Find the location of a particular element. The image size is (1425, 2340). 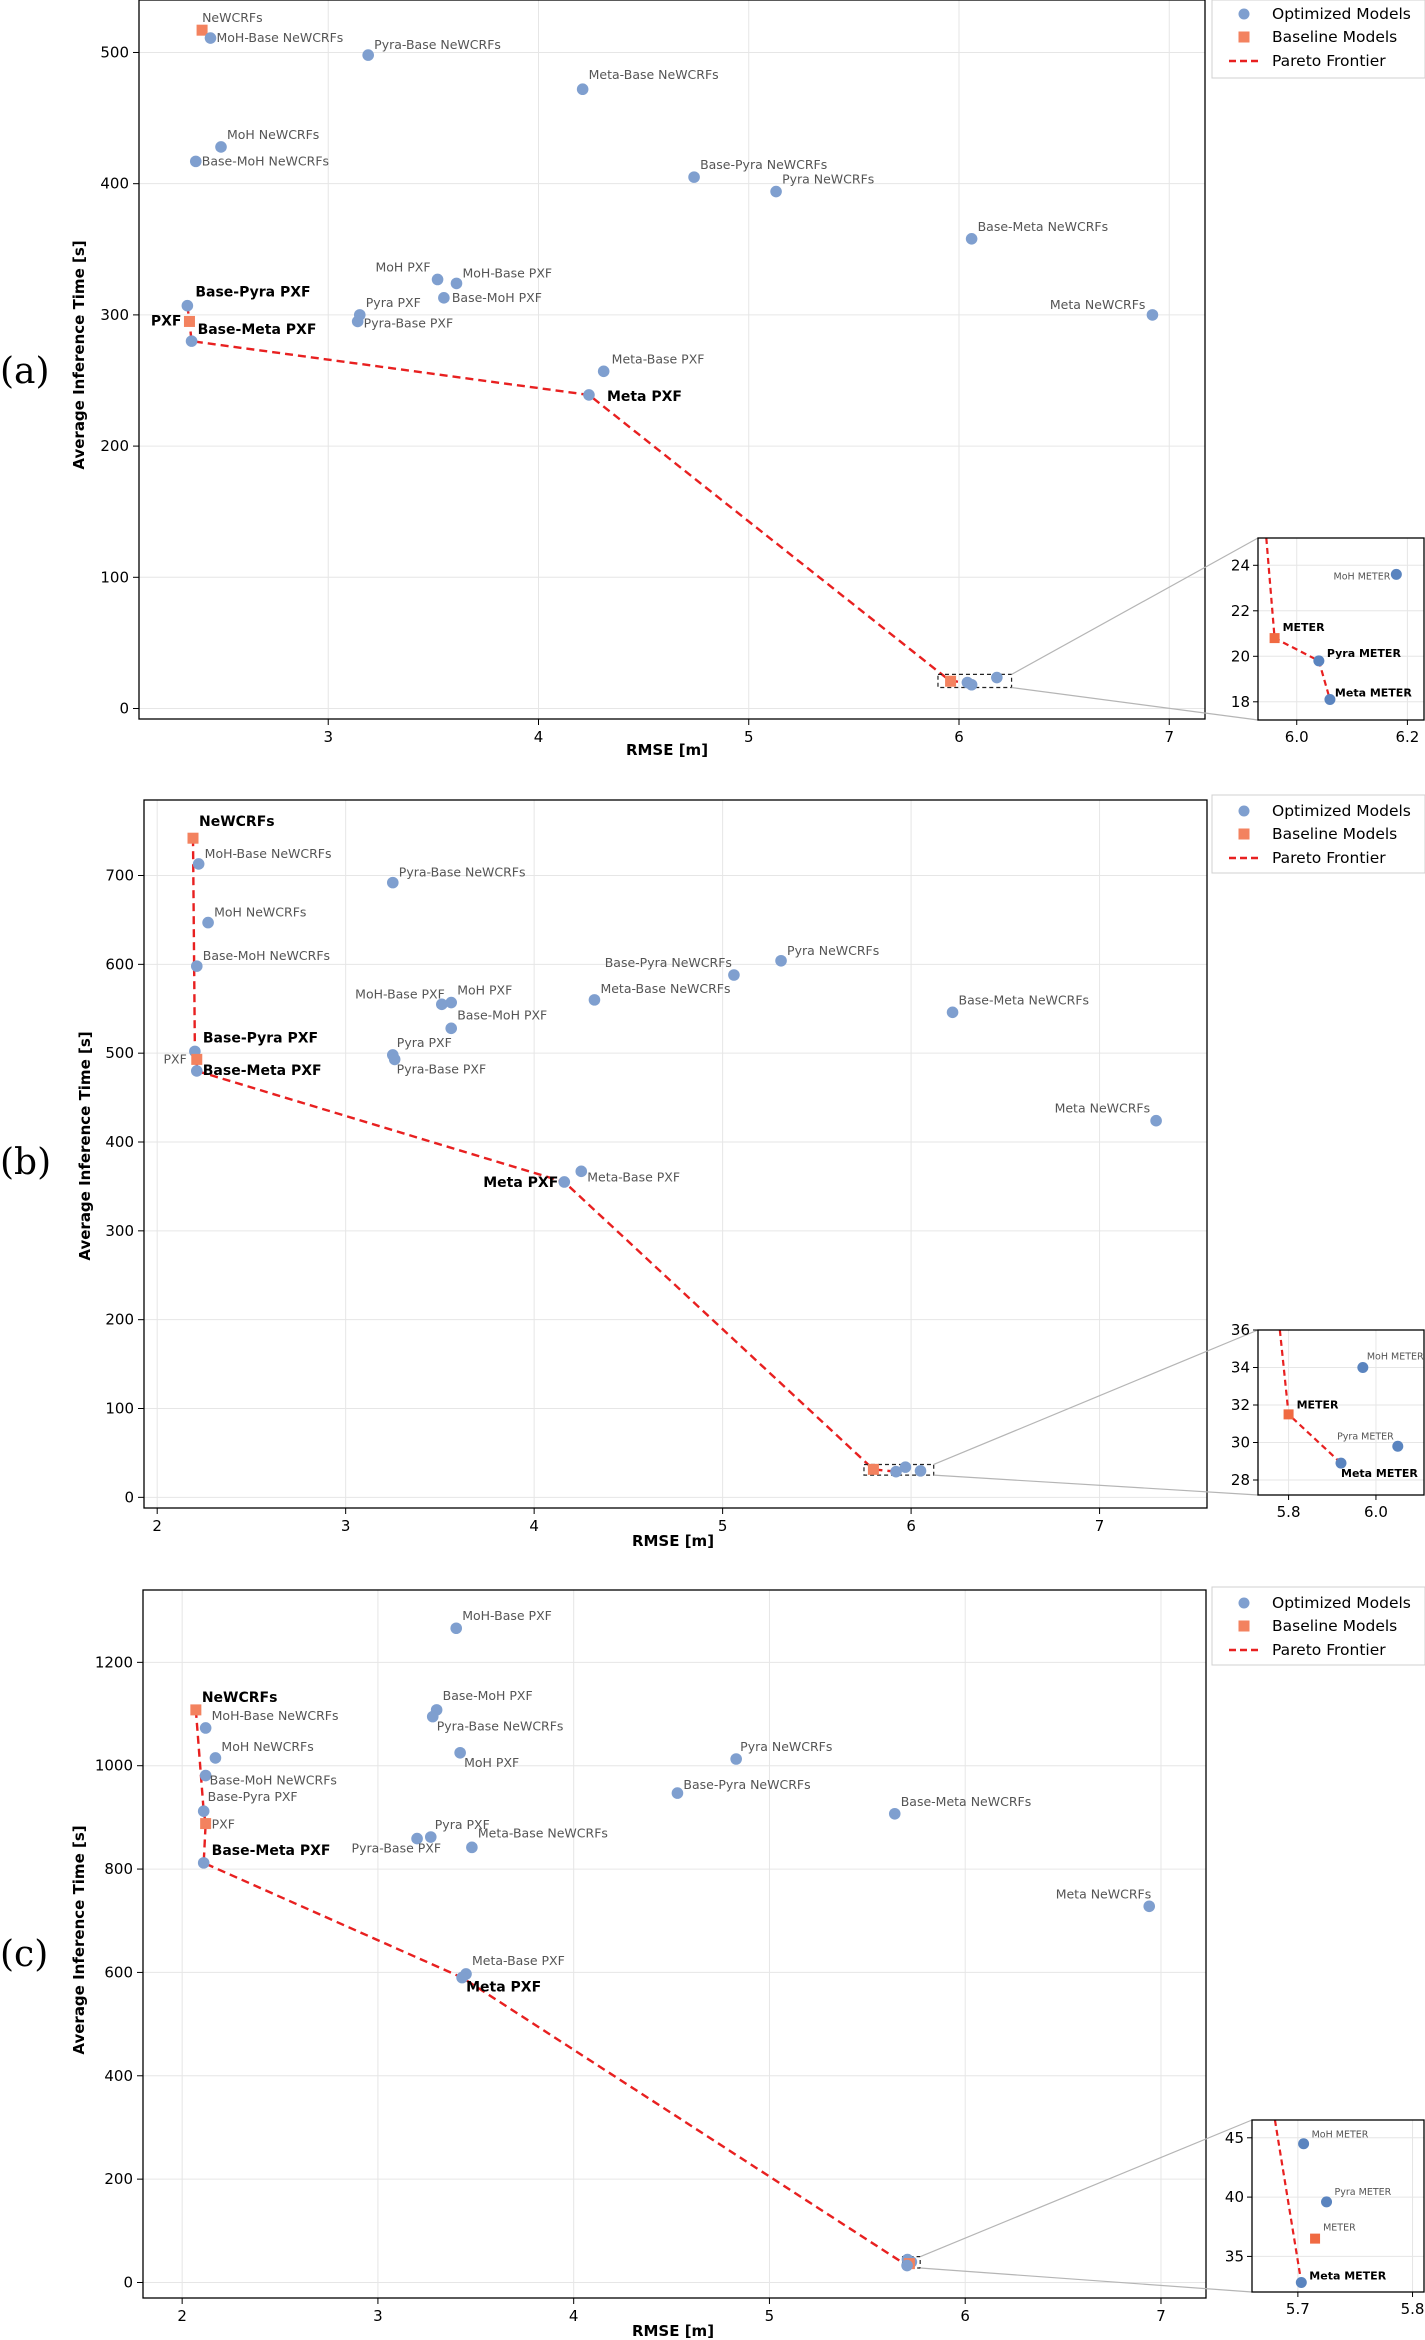

point-label-base-moh-pxf: Base-MoH PXF is located at coordinates (502, 1014).